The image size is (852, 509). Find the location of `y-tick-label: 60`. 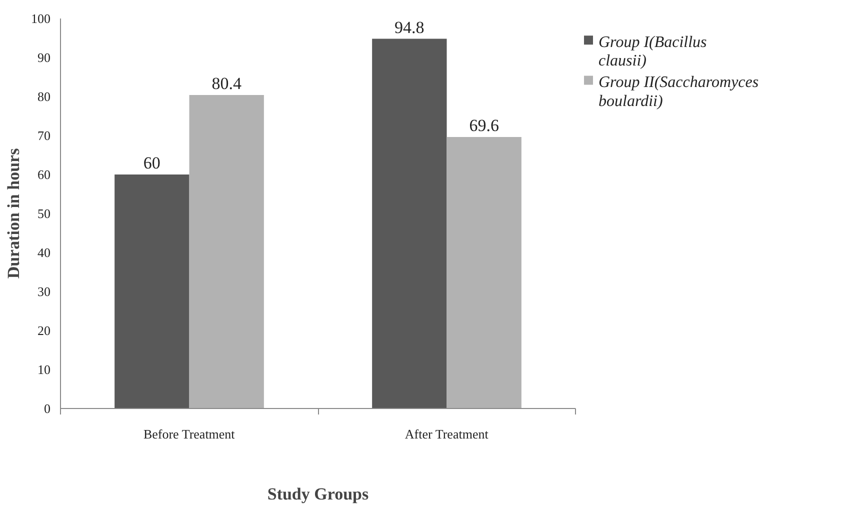

y-tick-label: 60 is located at coordinates (44, 174).